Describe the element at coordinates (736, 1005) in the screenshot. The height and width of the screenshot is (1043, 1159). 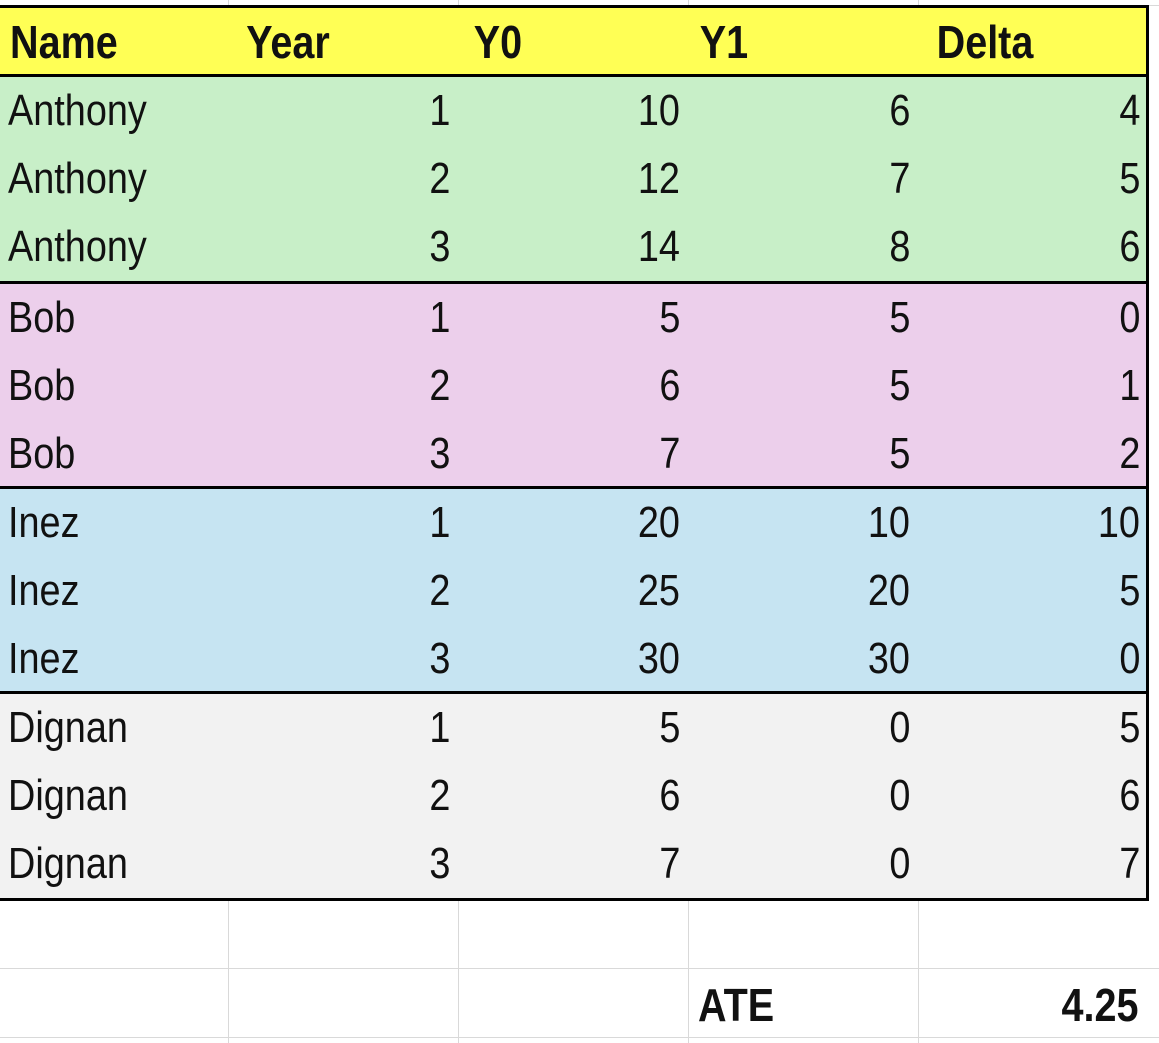
I see `ate-label: ATE` at that location.